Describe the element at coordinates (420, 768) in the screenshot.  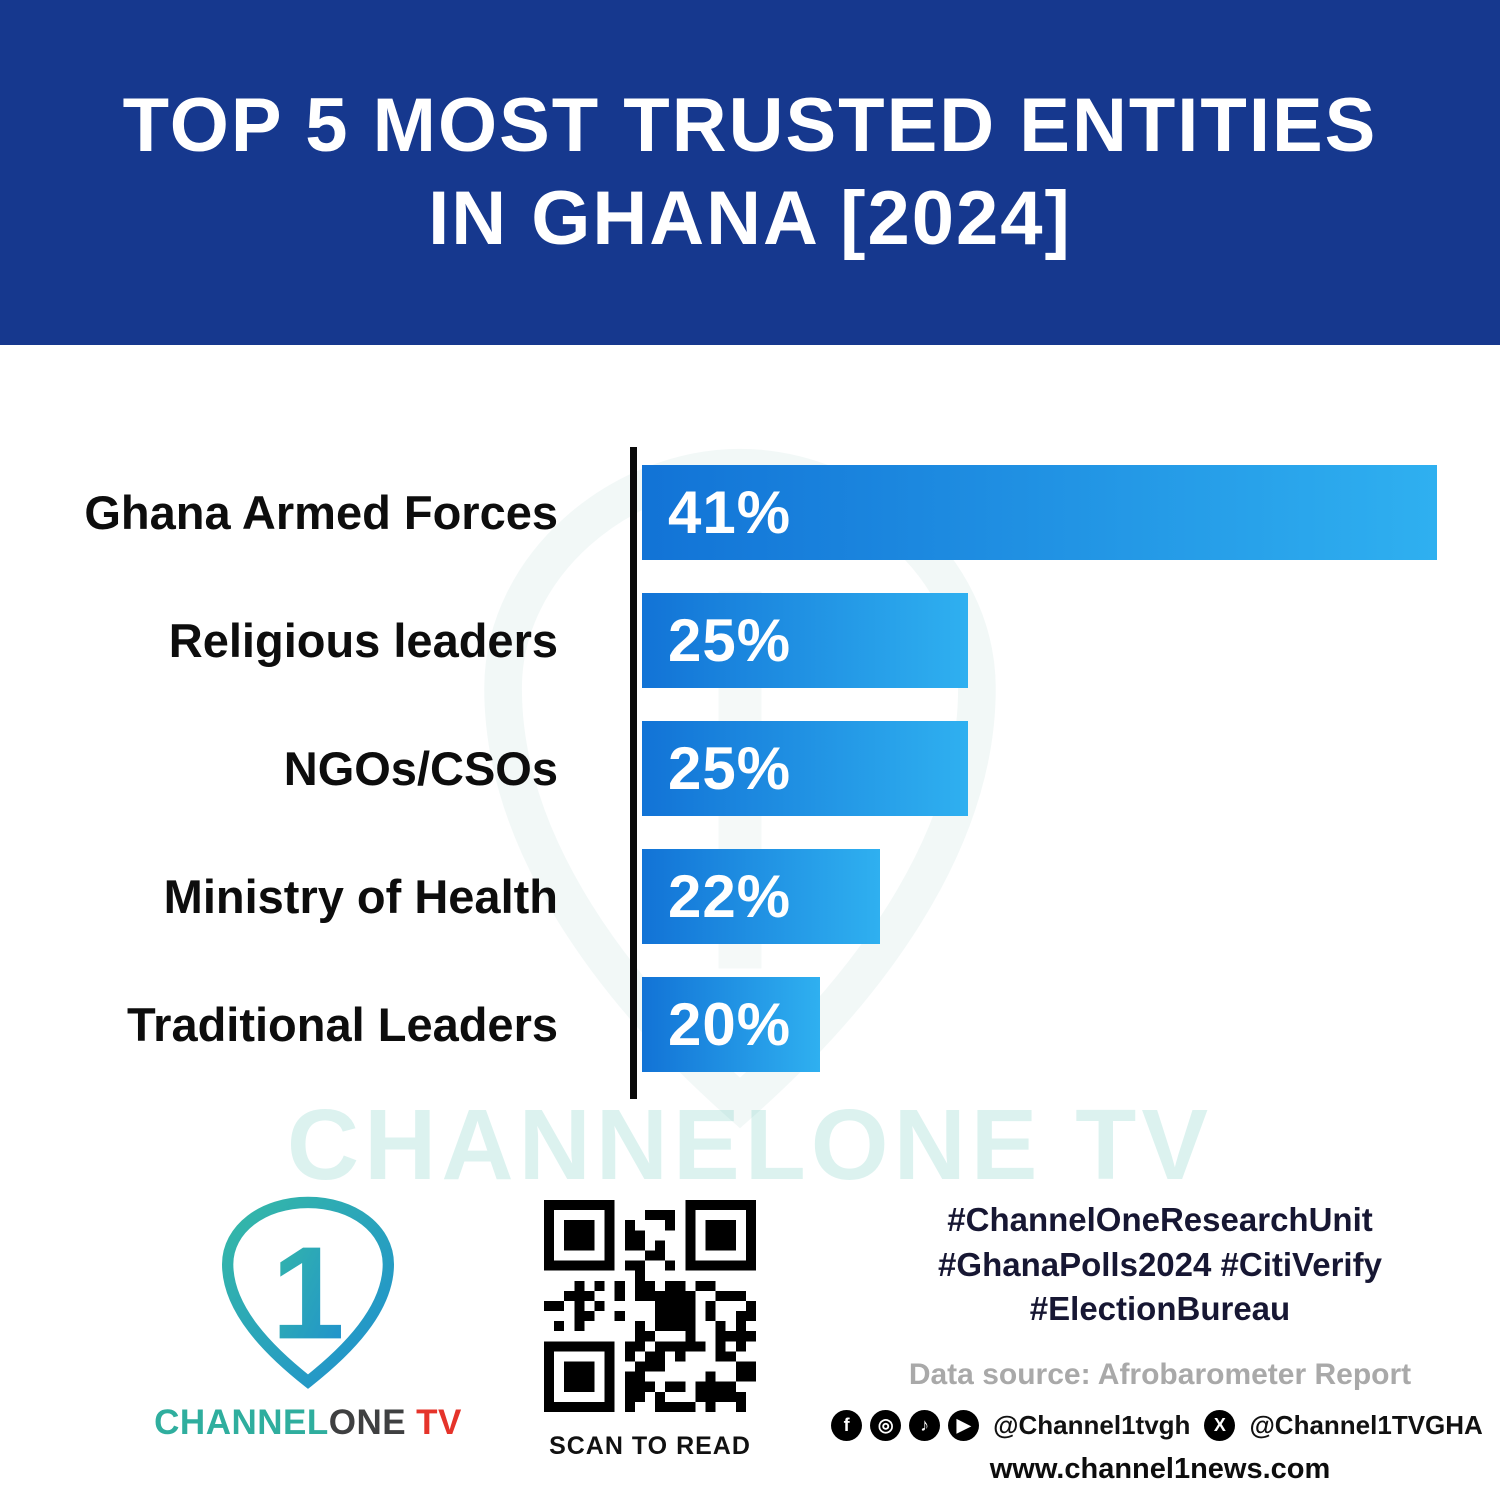
I see `category-label: NGOs/CSOs` at that location.